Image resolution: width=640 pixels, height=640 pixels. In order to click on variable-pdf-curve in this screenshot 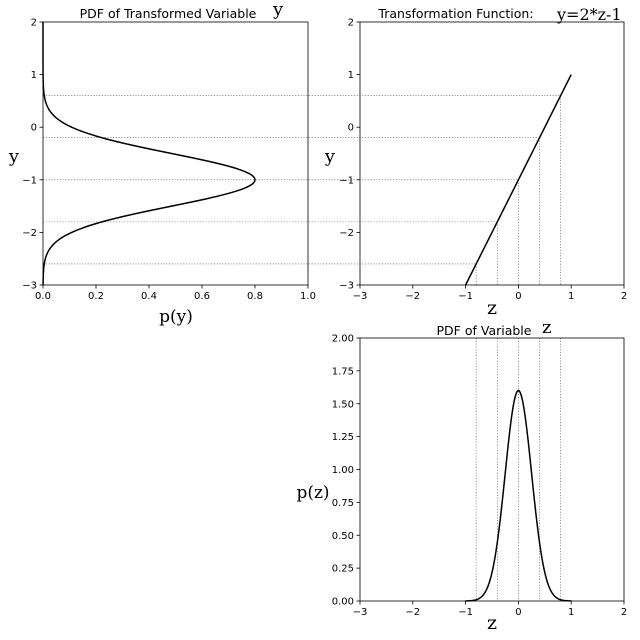, I will do `click(518, 495)`.